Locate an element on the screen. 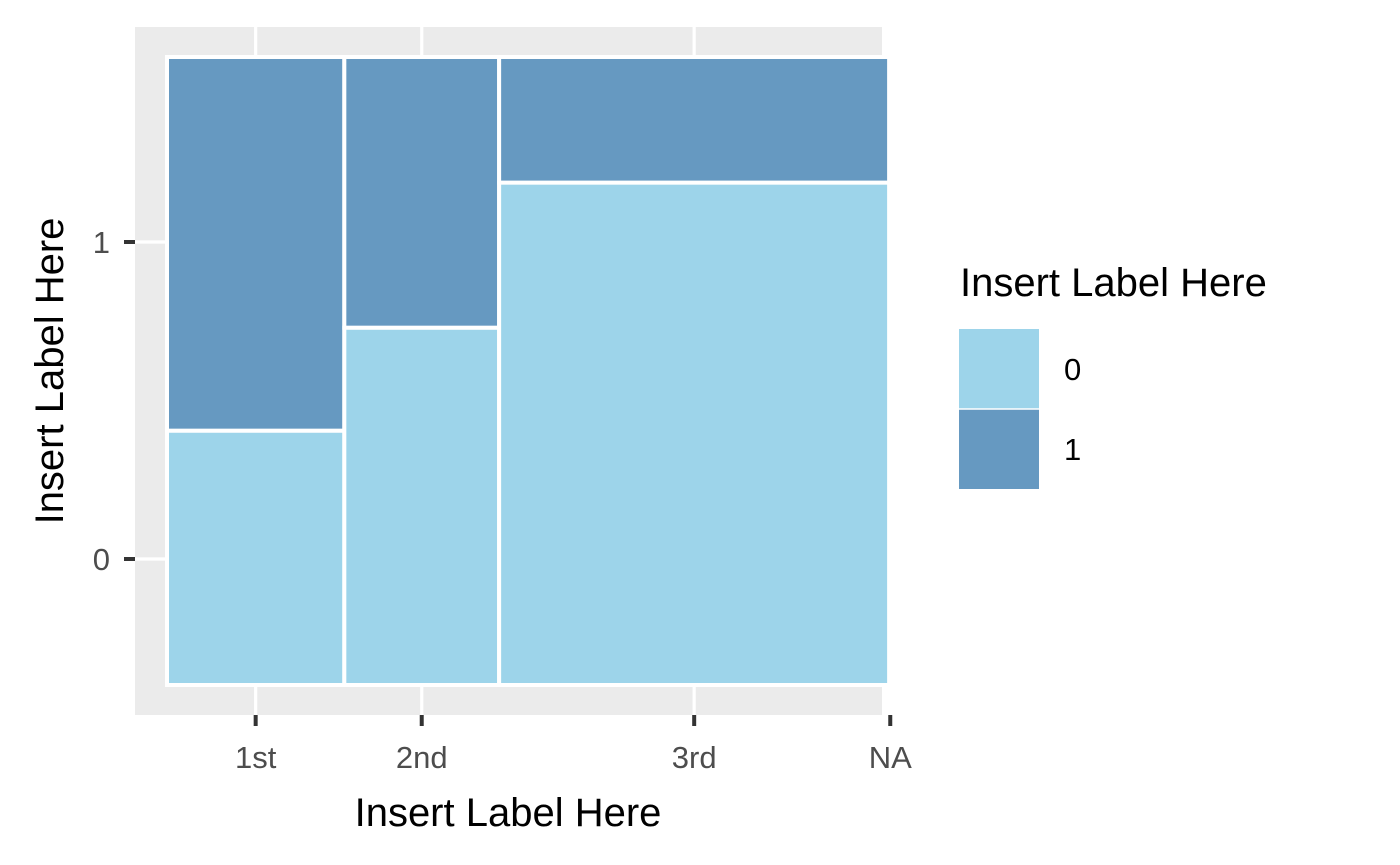 This screenshot has height=865, width=1400. y-tick-label: 0 is located at coordinates (101, 559).